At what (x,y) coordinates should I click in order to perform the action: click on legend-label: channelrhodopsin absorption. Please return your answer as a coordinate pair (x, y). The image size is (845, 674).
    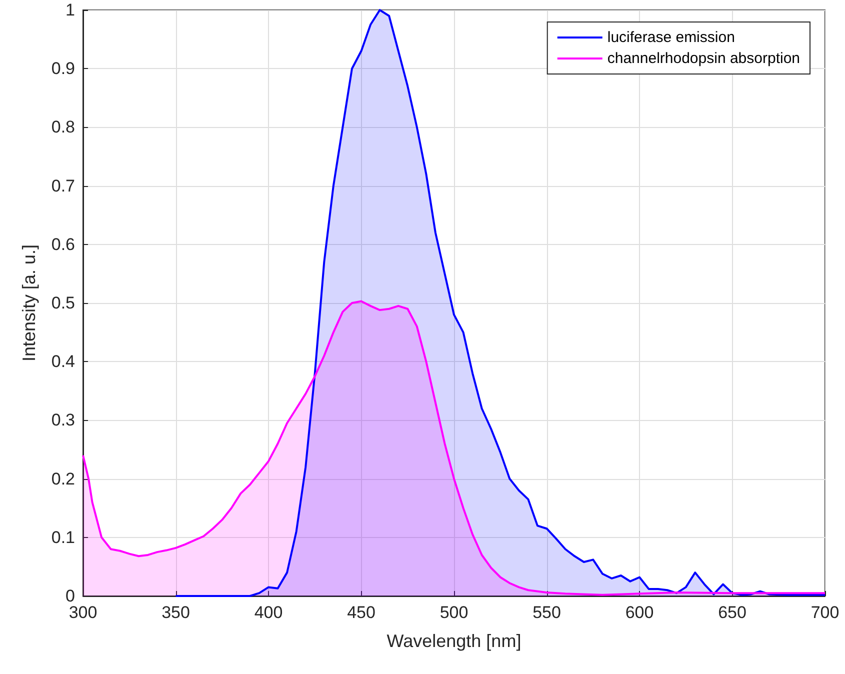
    Looking at the image, I should click on (703, 58).